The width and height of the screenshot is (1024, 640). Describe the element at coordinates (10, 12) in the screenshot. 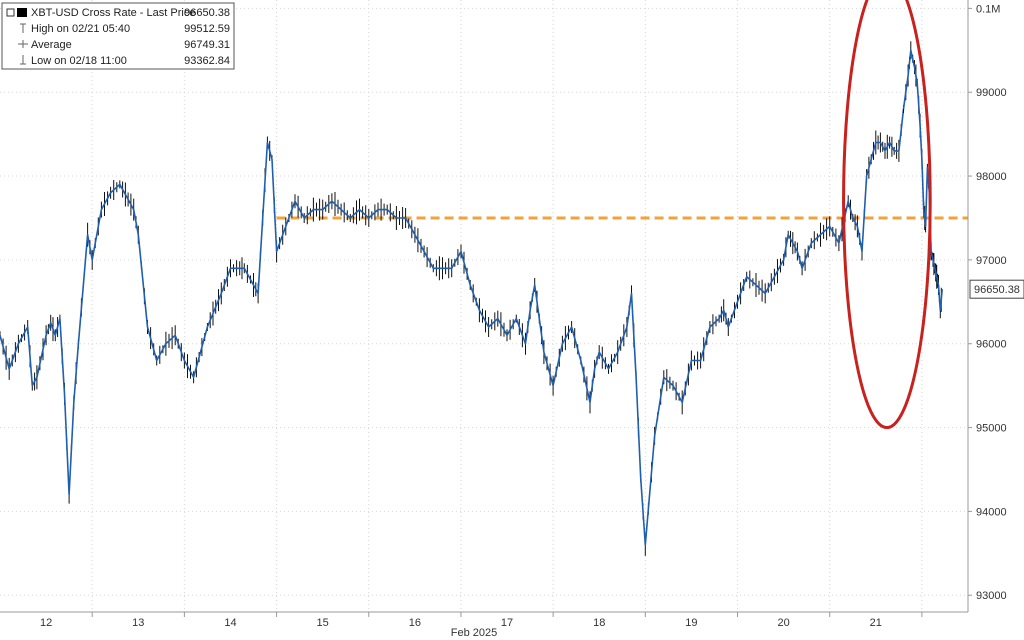

I see `legend-collapse-icon` at that location.